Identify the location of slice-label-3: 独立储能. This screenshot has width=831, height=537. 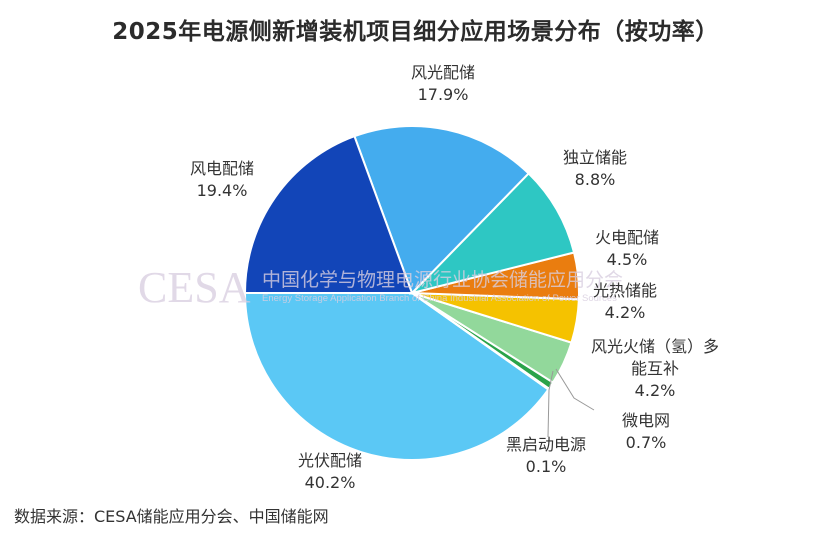
(595, 157).